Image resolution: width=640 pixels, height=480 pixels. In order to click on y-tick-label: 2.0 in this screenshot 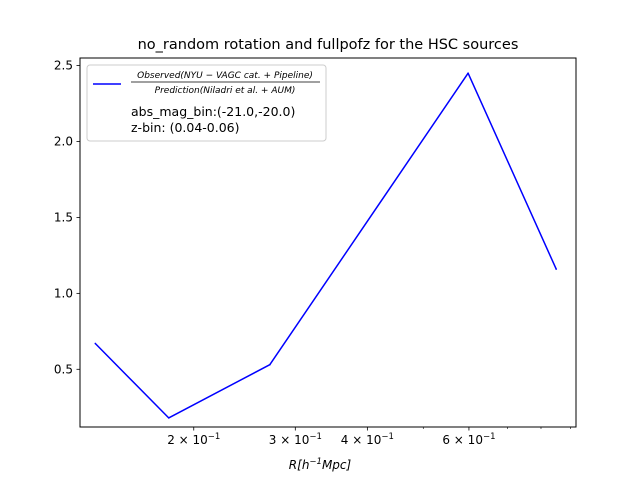, I will do `click(63, 142)`.